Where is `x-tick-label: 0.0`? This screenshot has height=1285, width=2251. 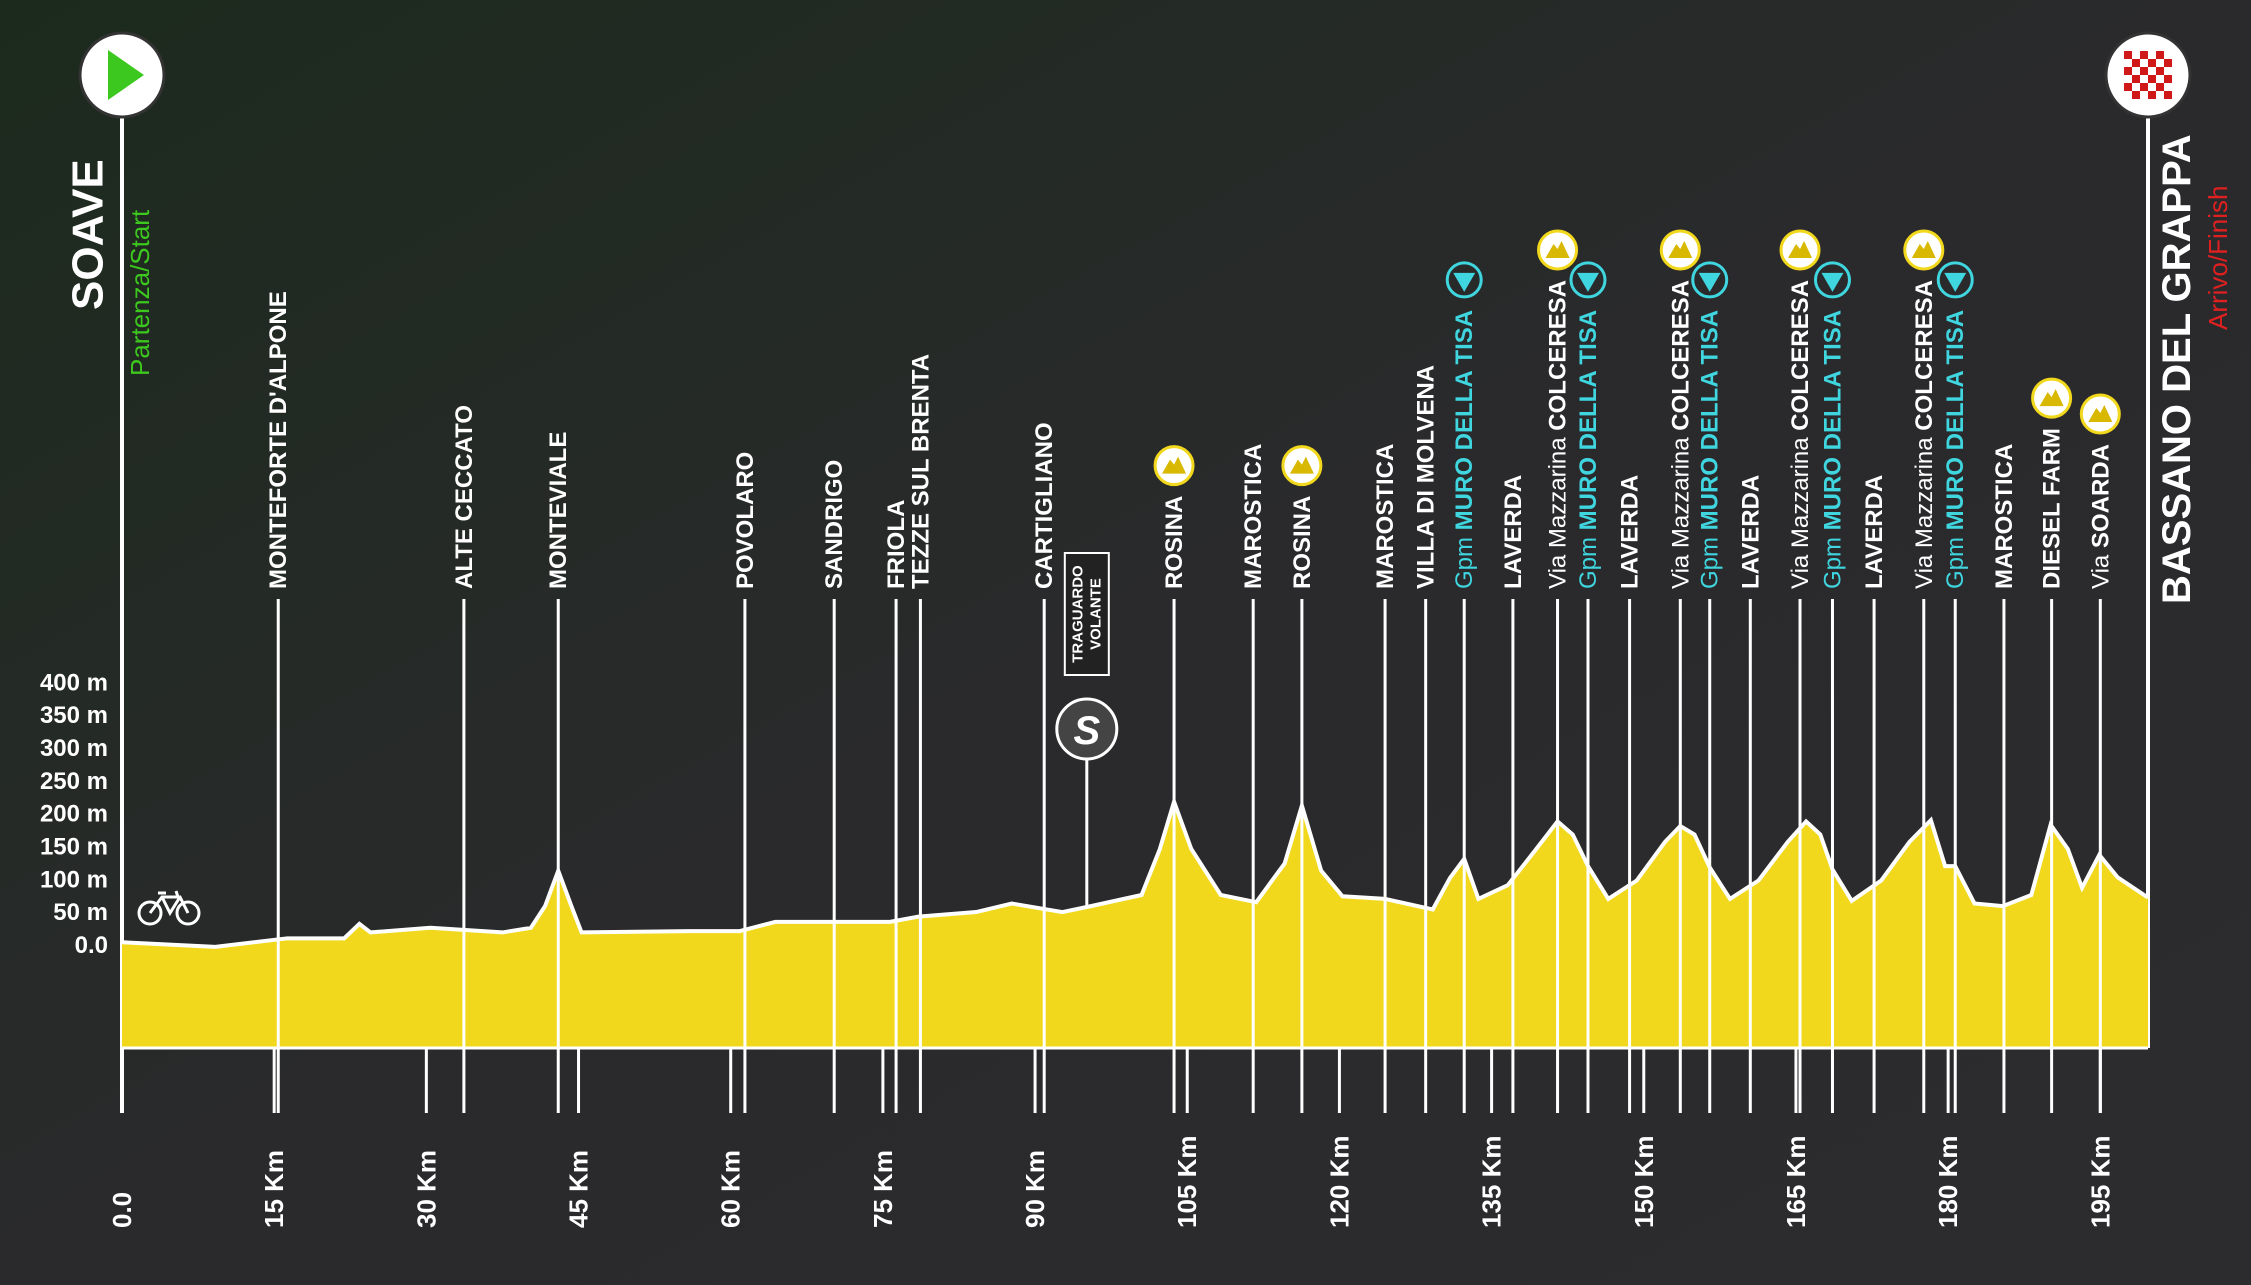 x-tick-label: 0.0 is located at coordinates (122, 1210).